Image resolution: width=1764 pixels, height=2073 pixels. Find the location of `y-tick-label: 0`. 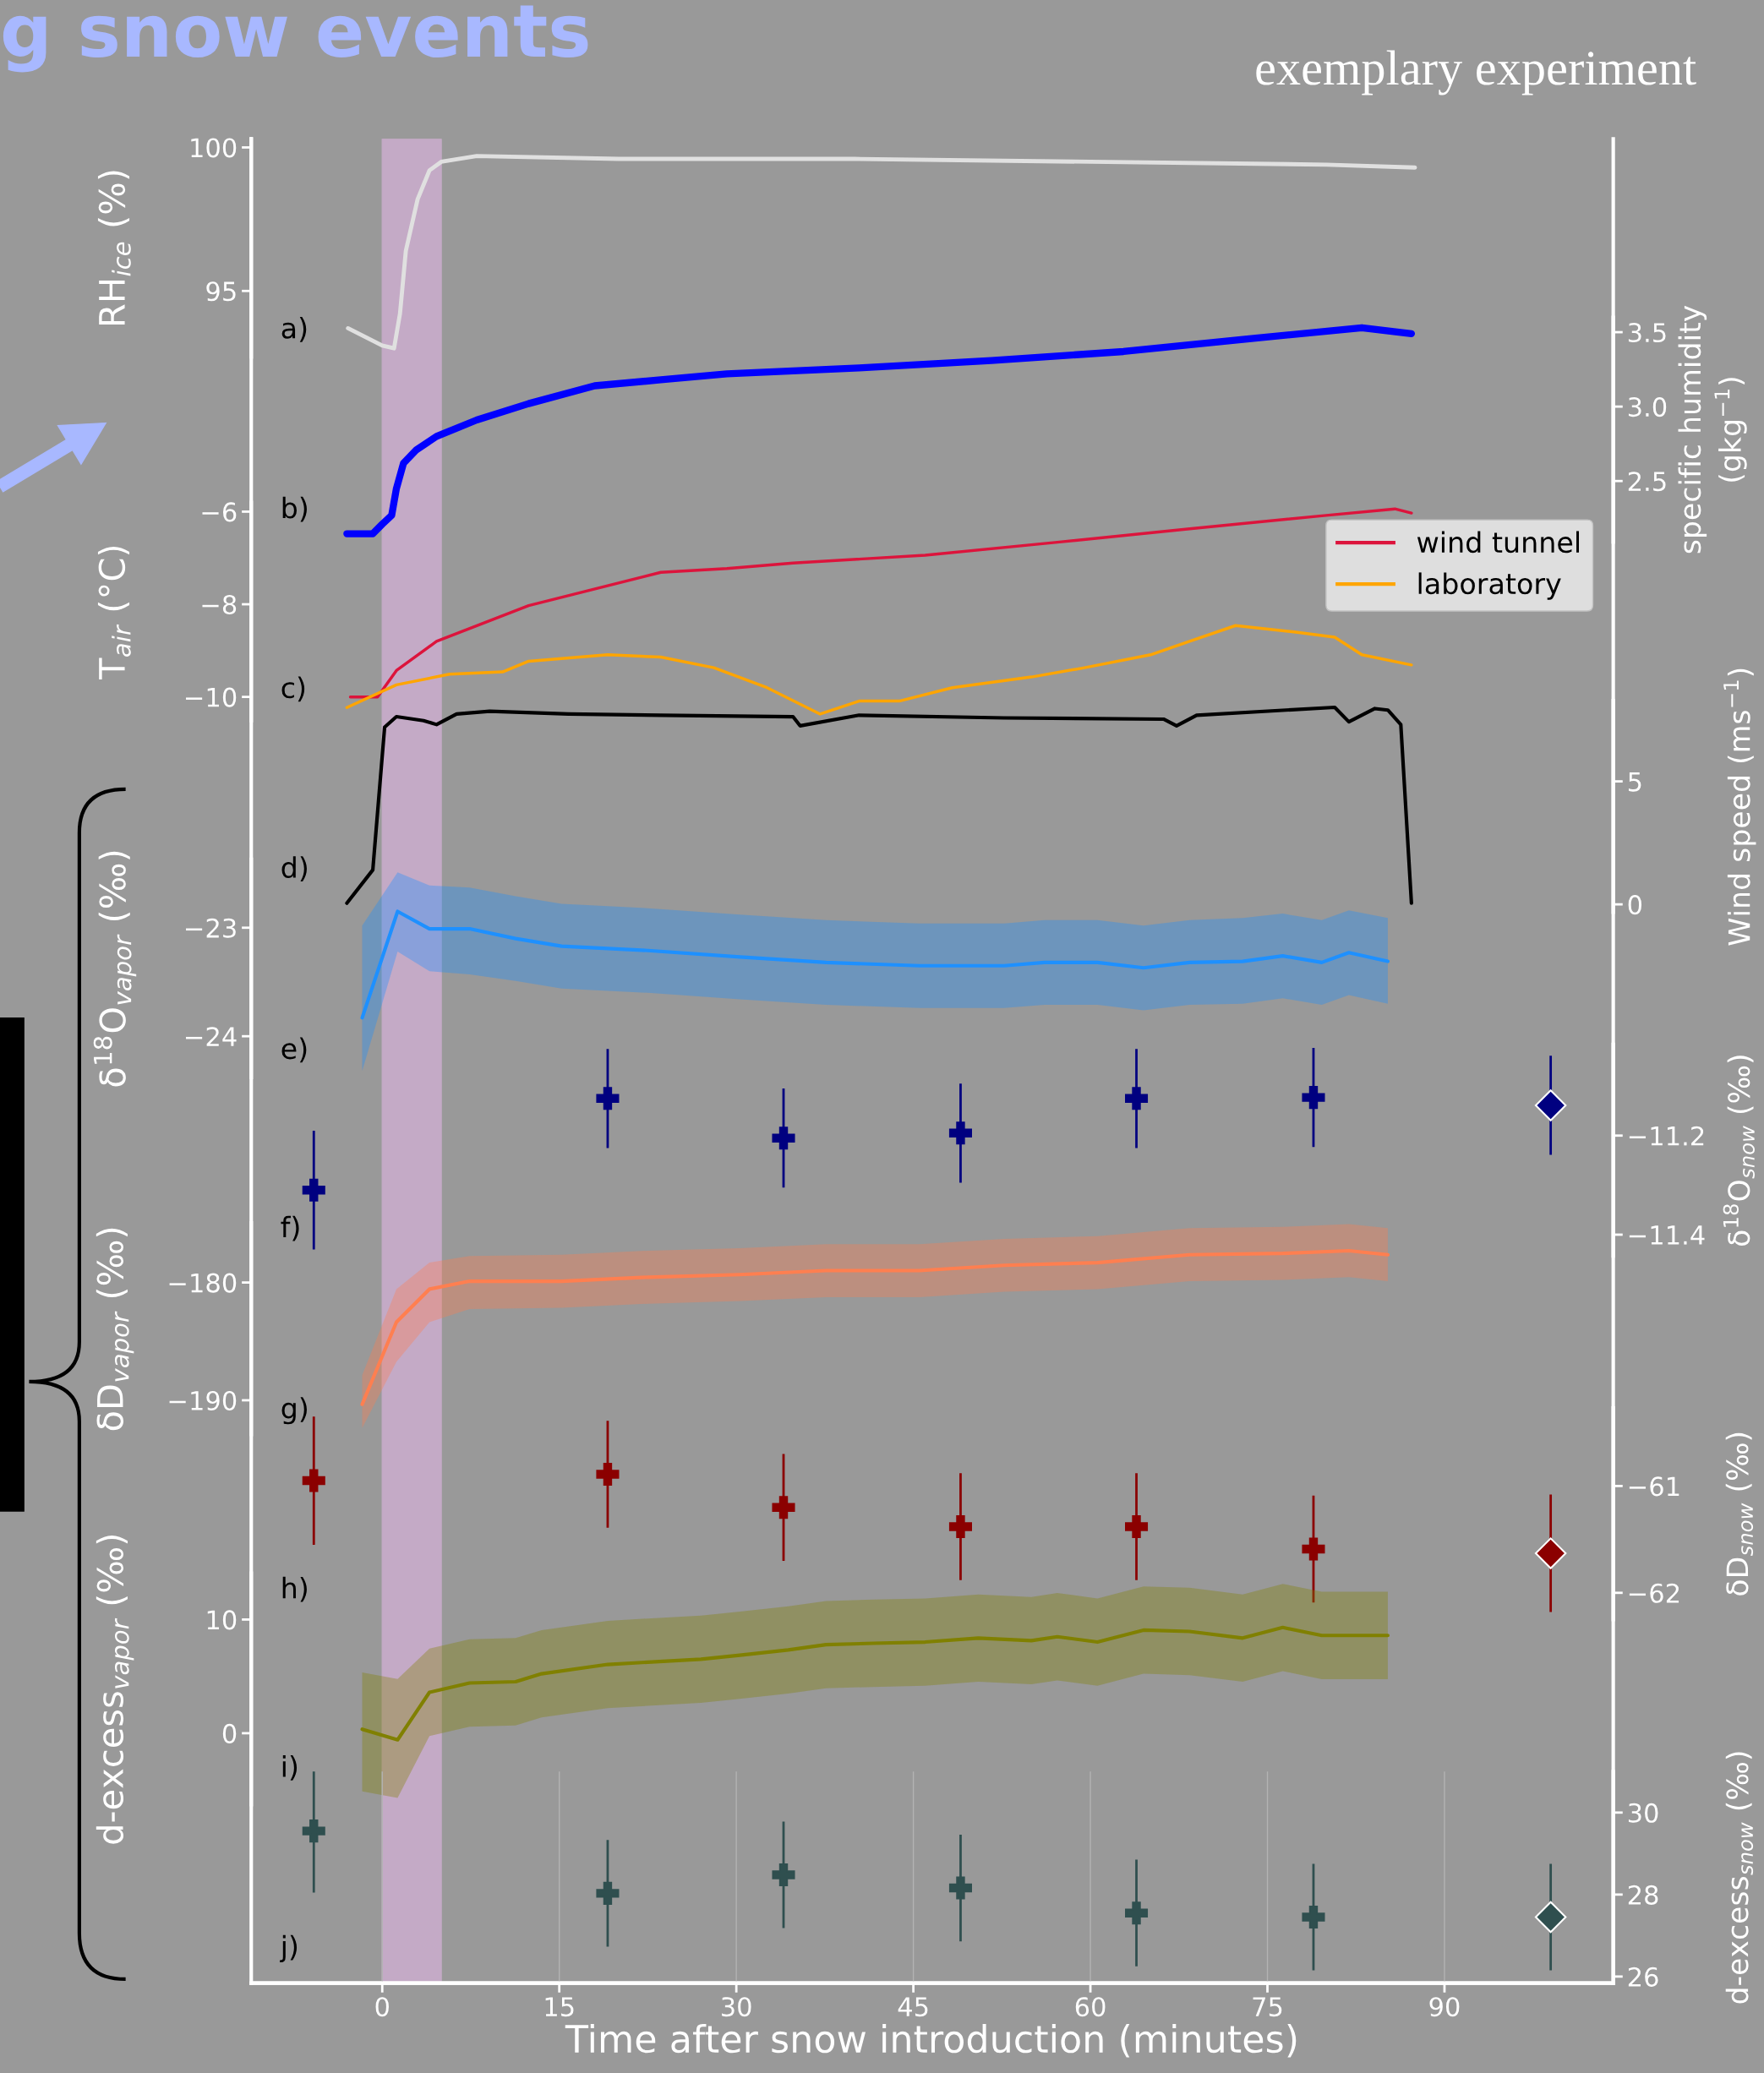

y-tick-label: 0 is located at coordinates (230, 1733).